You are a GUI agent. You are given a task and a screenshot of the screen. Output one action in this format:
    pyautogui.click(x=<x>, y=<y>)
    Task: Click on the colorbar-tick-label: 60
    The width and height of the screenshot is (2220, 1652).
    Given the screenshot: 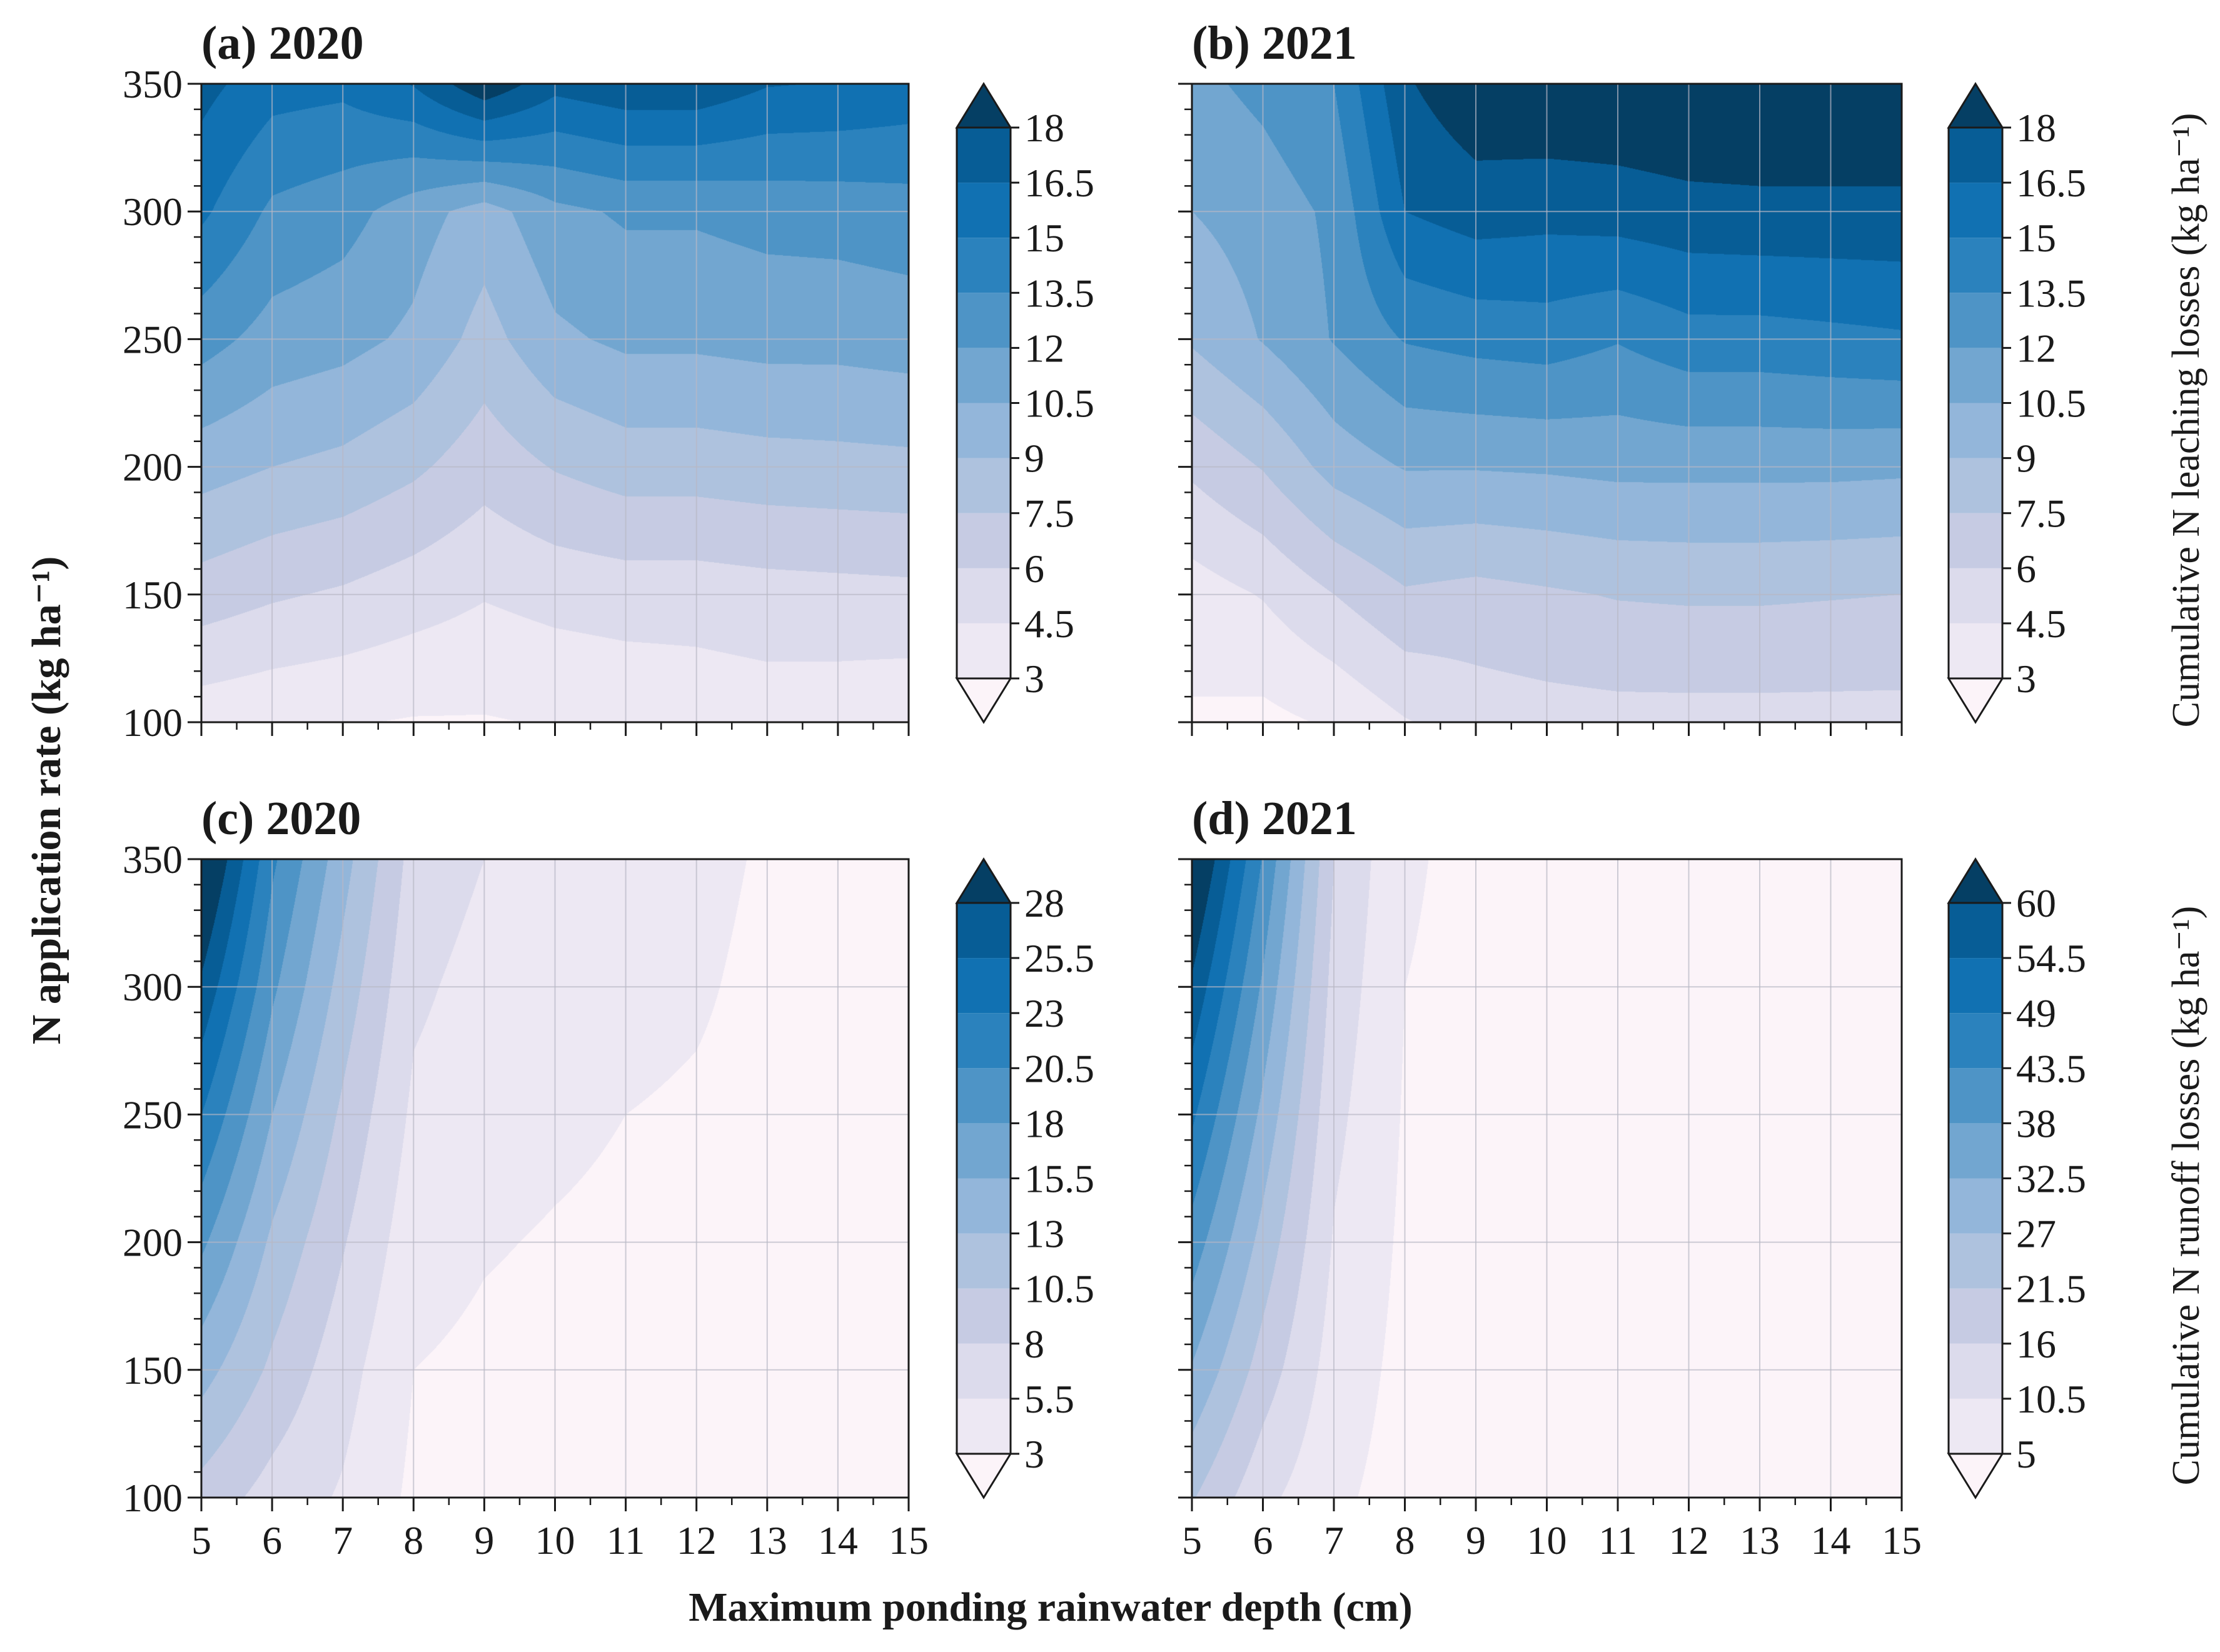 What is the action you would take?
    pyautogui.click(x=2036, y=903)
    